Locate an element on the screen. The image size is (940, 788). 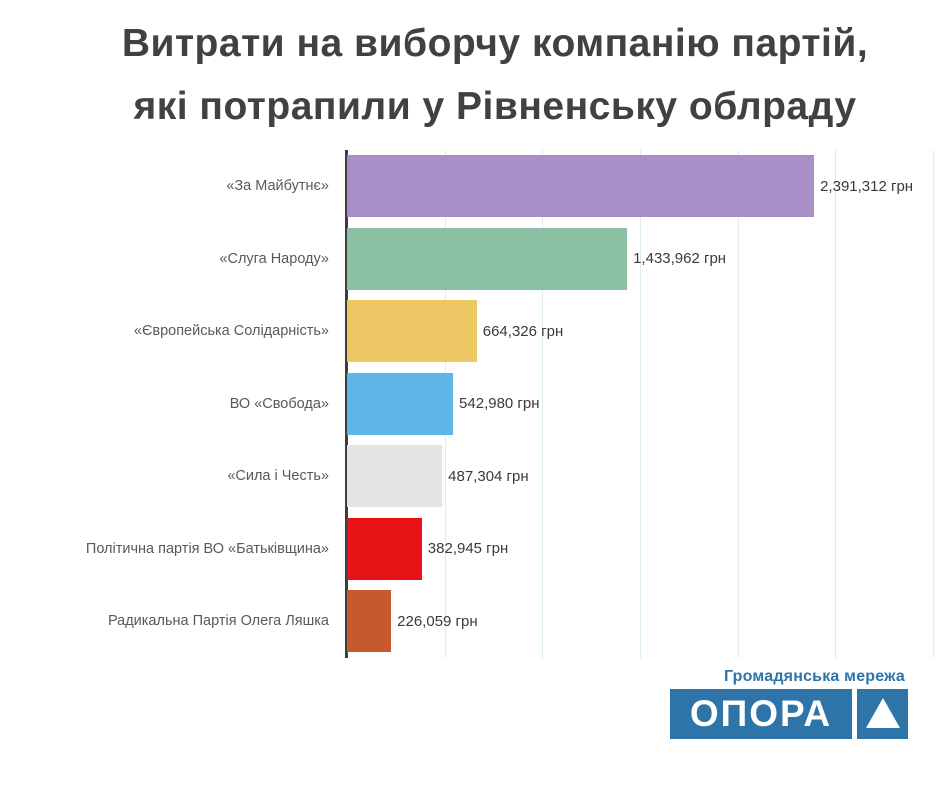
y-axis-line is located at coordinates (346, 404).